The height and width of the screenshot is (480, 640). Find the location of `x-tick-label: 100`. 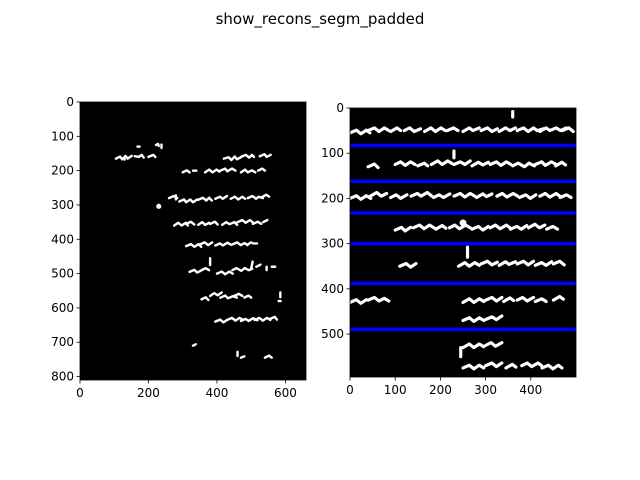

x-tick-label: 100 is located at coordinates (395, 390).